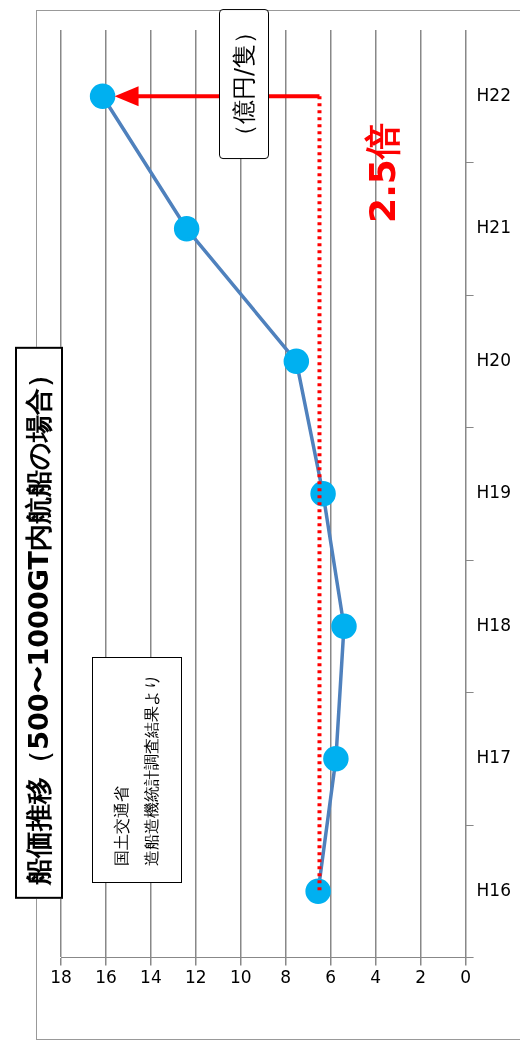 This screenshot has height=1040, width=520. Describe the element at coordinates (196, 977) in the screenshot. I see `x-tick-label: 12` at that location.